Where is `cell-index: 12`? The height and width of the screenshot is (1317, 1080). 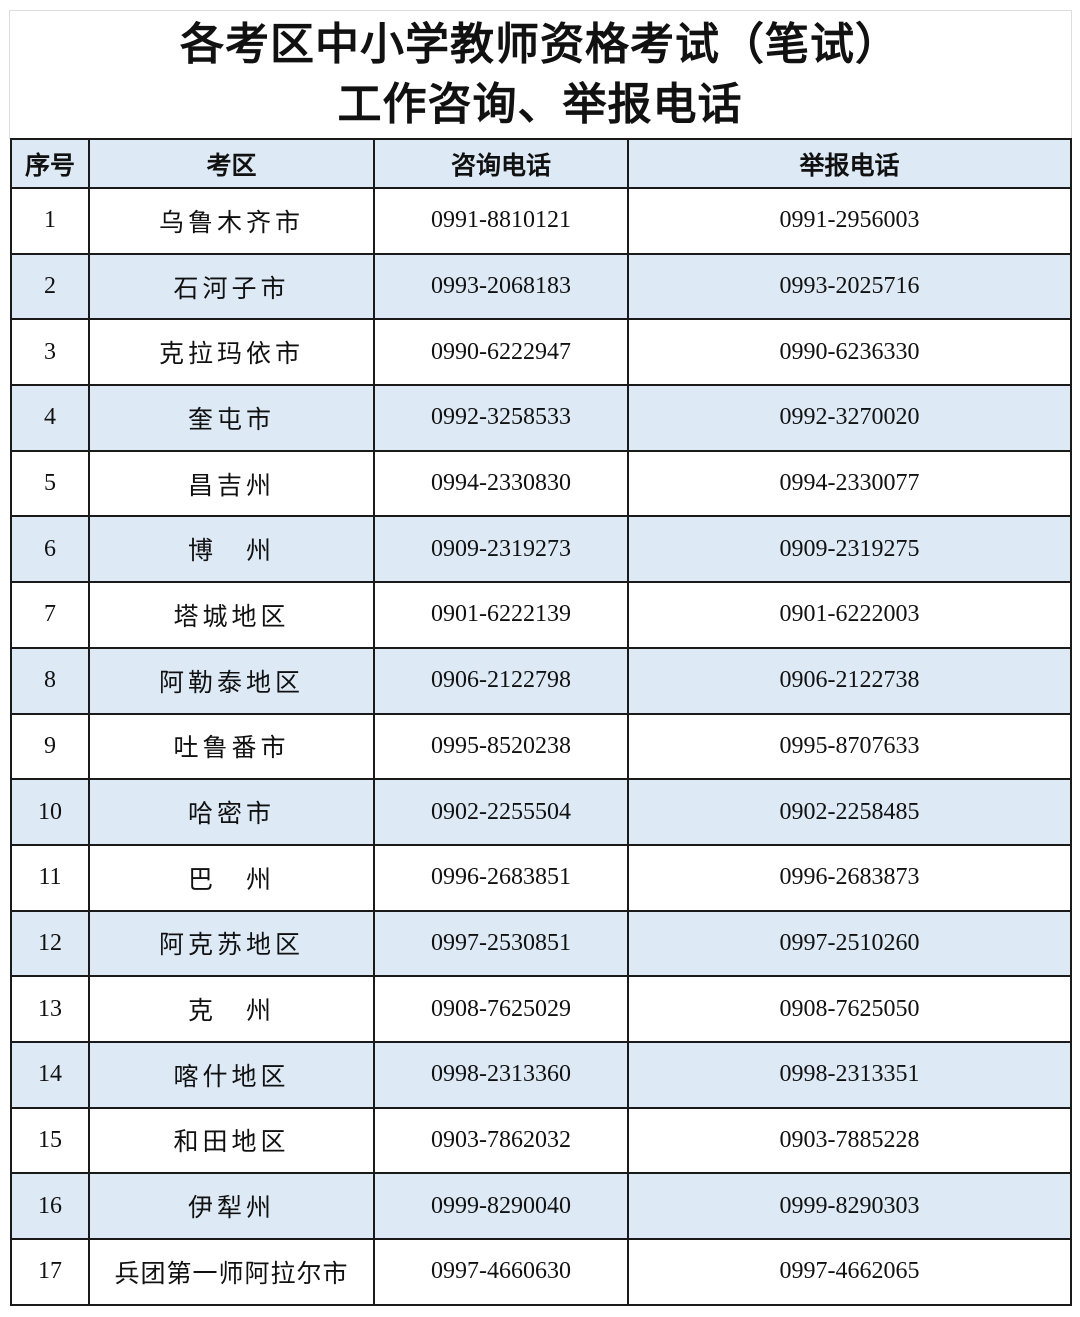
cell-index: 12 is located at coordinates (50, 943).